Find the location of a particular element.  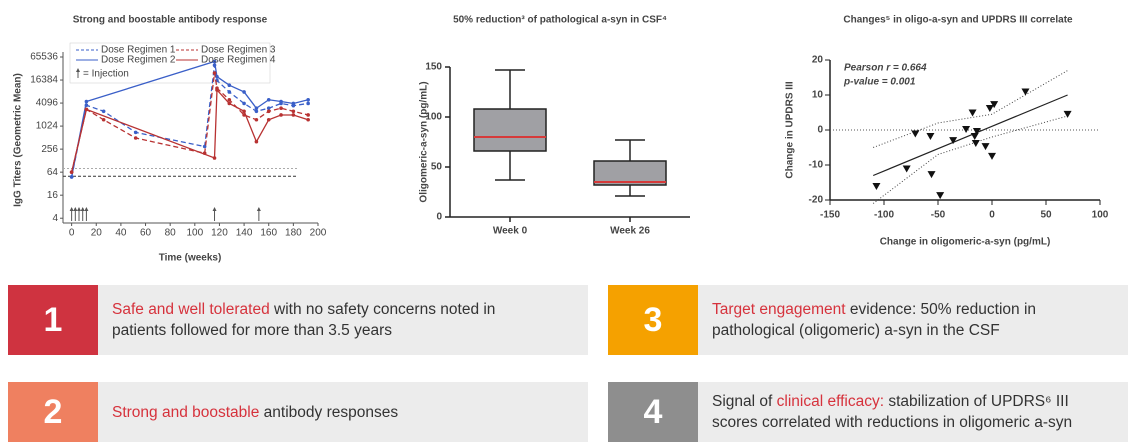

y-tick-label: 10 is located at coordinates (818, 95).